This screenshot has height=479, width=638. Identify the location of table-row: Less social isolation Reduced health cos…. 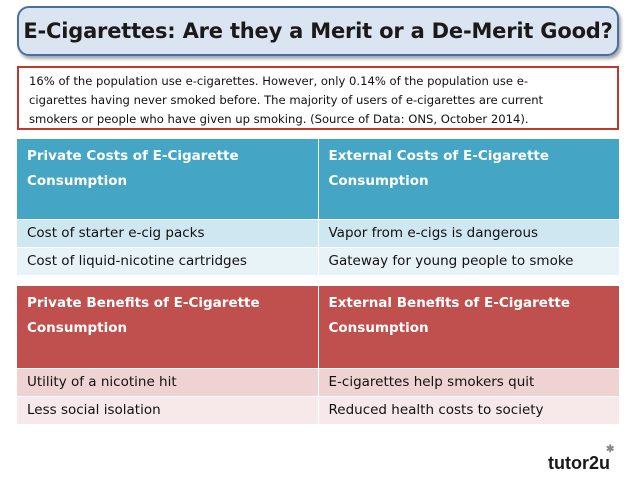
(318, 409).